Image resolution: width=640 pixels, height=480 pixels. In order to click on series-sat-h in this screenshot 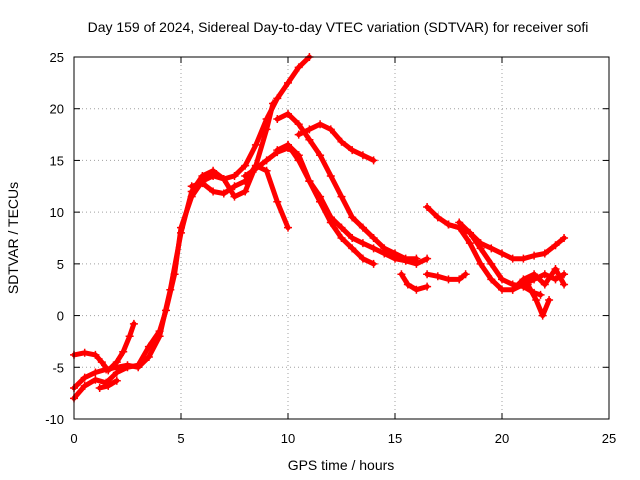, I will do `click(336, 142)`.